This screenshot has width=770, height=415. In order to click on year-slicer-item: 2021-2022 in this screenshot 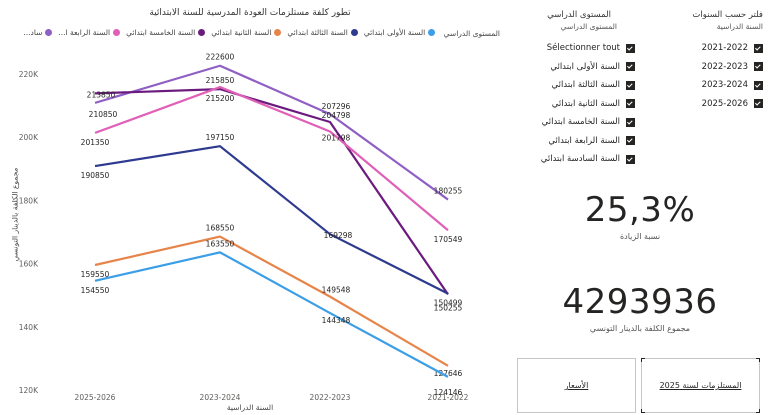, I will do `click(703, 48)`.